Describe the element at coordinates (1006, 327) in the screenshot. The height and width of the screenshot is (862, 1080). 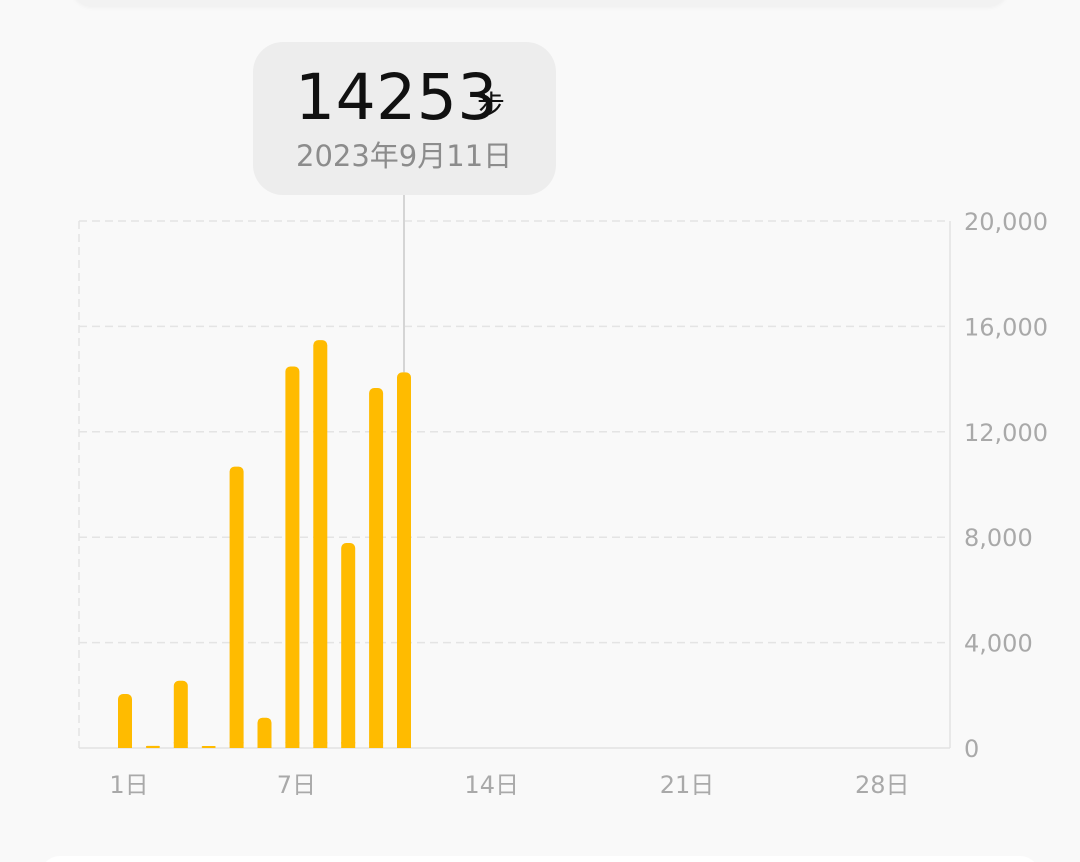
I see `y-tick-label: 16,000` at that location.